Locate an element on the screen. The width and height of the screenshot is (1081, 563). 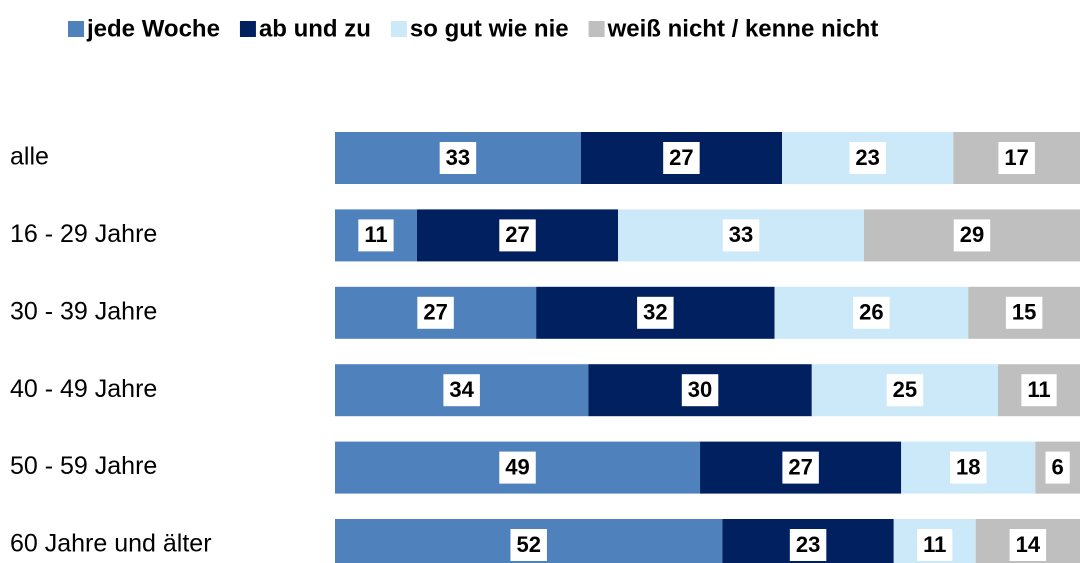
value-label: 34 is located at coordinates (461, 389).